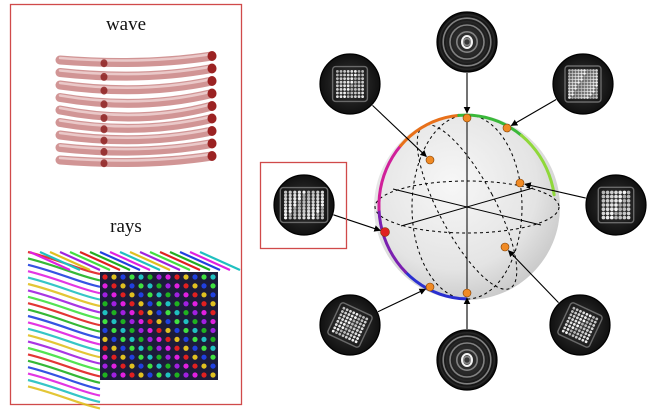 This screenshot has width=662, height=410. Describe the element at coordinates (583, 84) in the screenshot. I see `mode-thumbnail-upper-right` at that location.